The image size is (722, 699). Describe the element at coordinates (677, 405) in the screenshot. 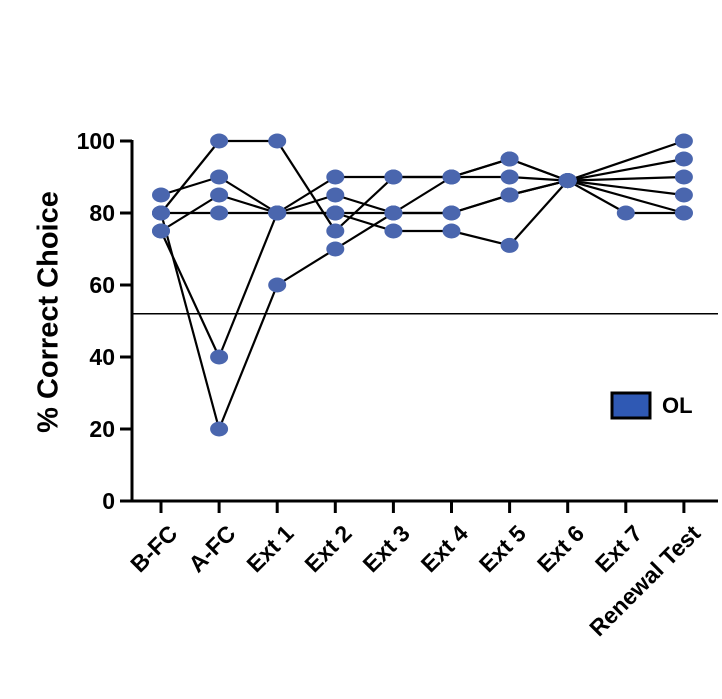

I see `legend-label: OL` at that location.